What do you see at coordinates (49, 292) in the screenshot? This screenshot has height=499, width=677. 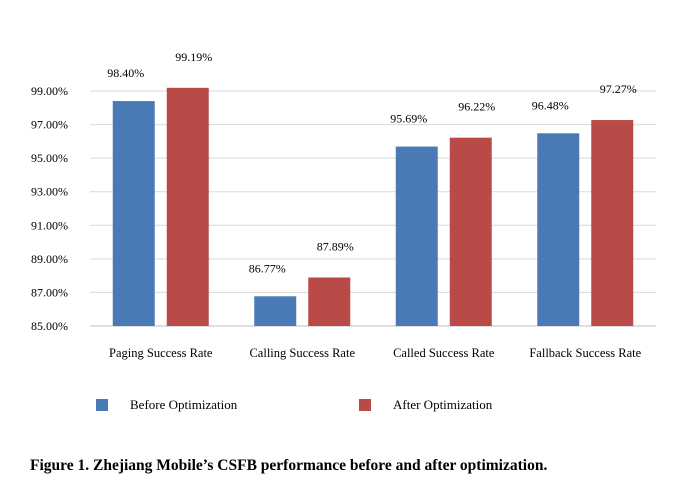 I see `y-tick-label: 87.00%` at bounding box center [49, 292].